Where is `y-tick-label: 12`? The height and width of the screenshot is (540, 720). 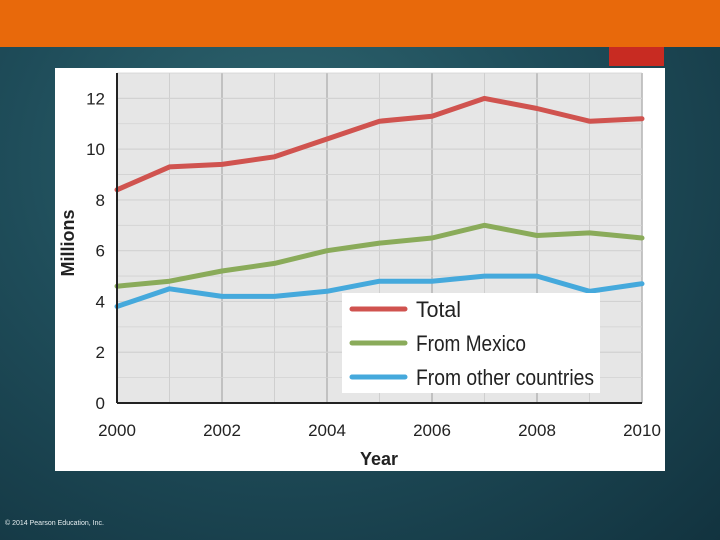
y-tick-label: 12 is located at coordinates (95, 98).